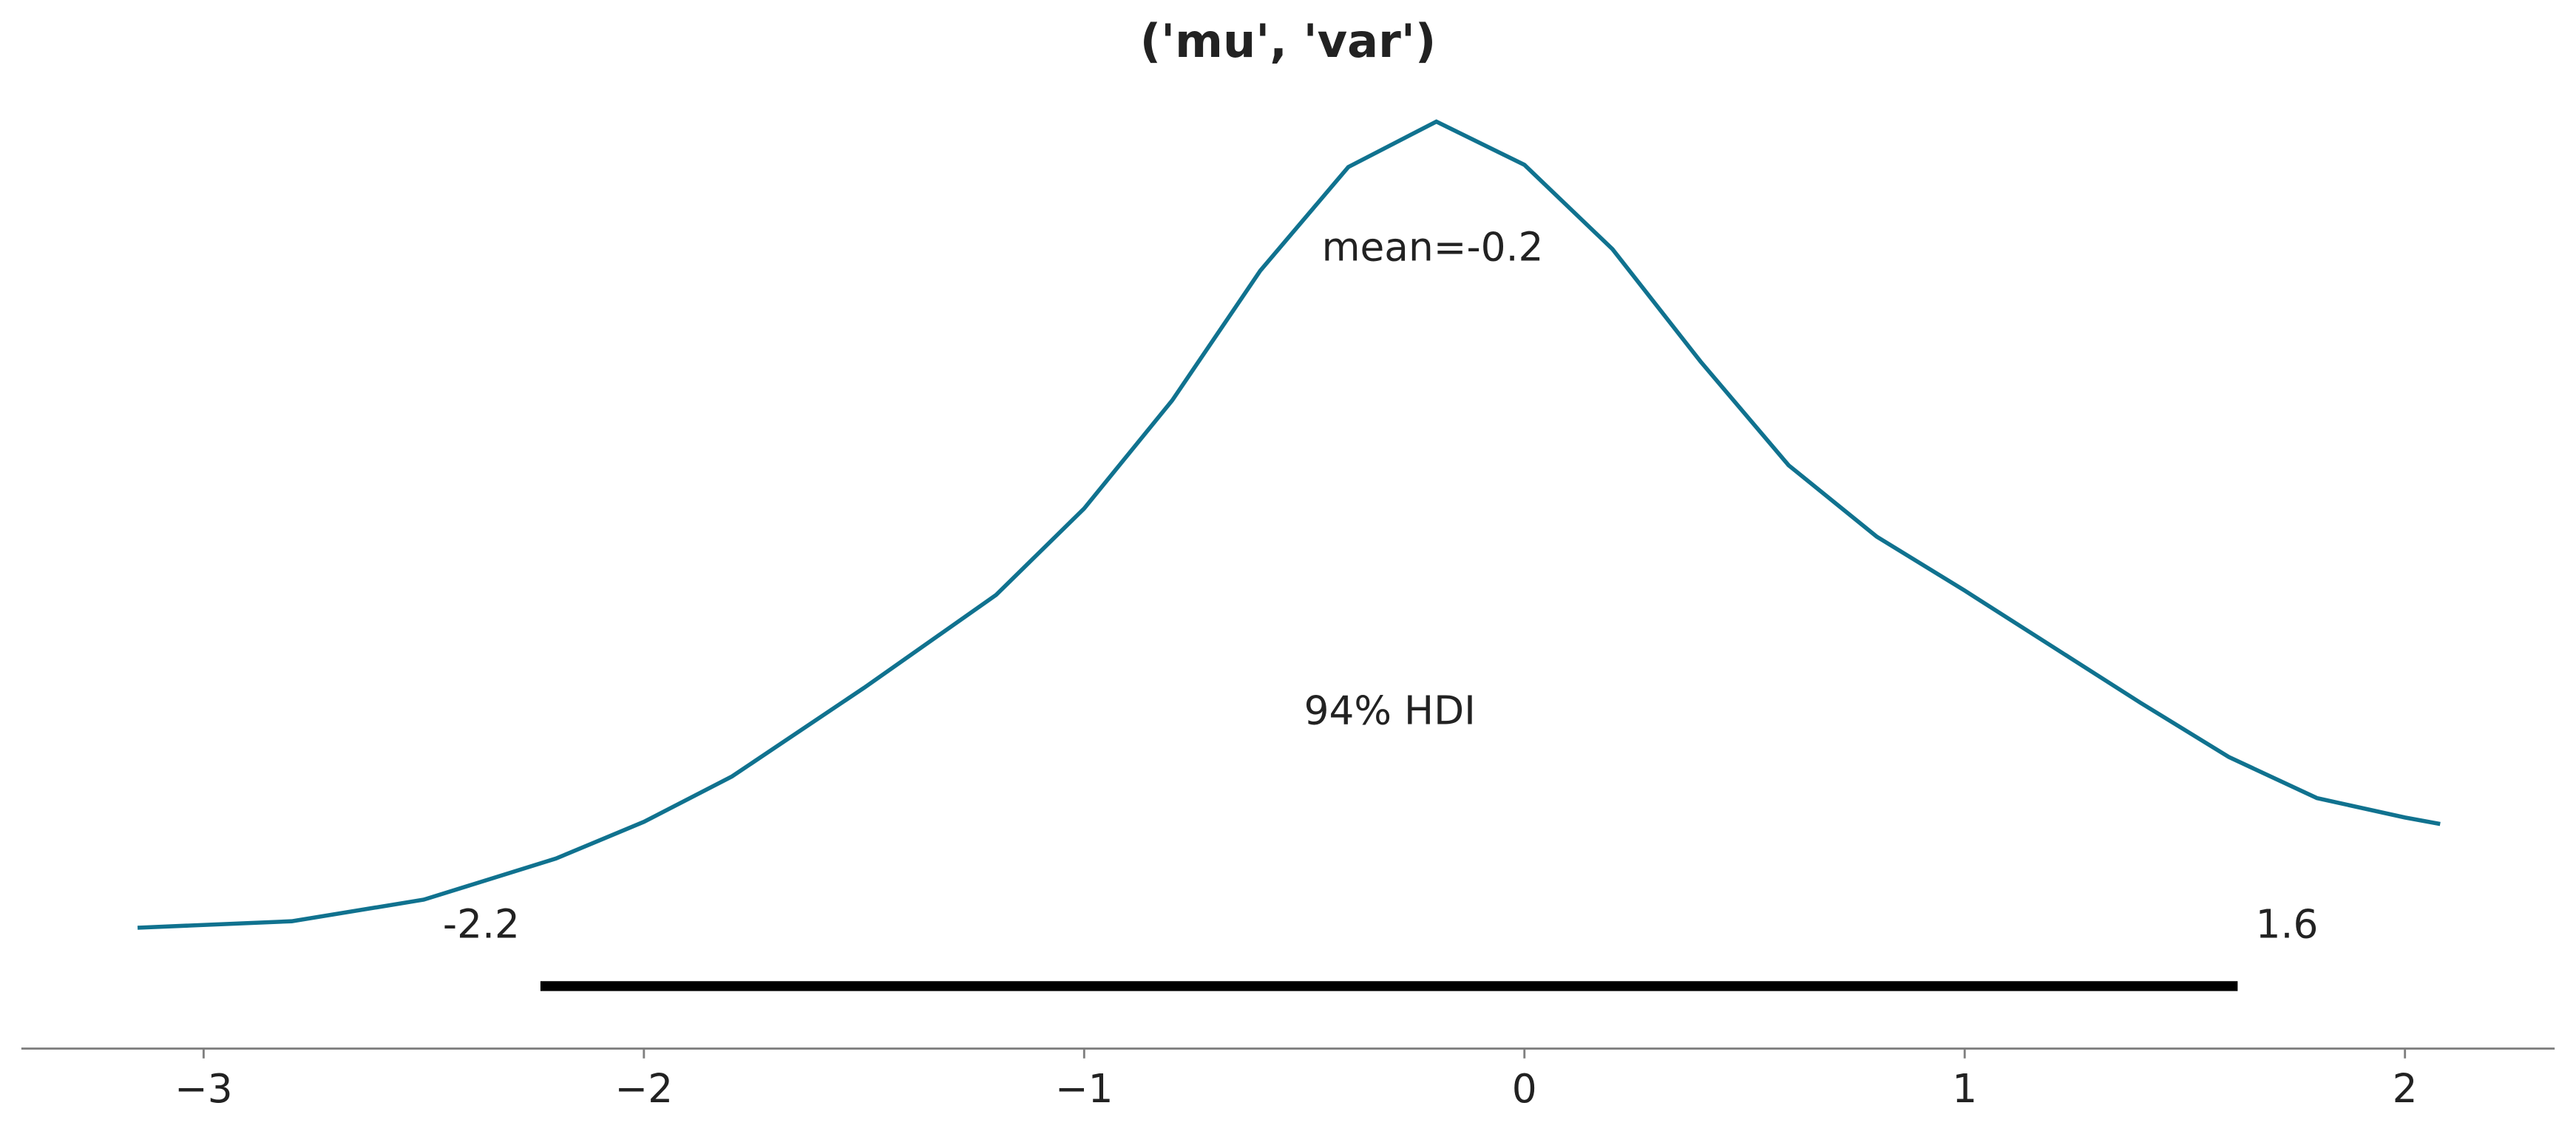 This screenshot has height=1134, width=2576. I want to click on x-tick-label: 2, so click(2405, 1088).